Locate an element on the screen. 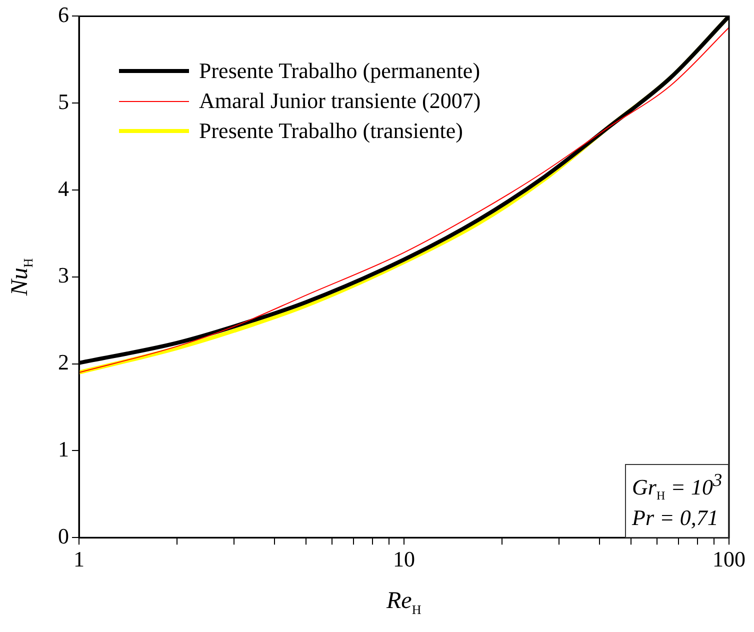  x-tick-label: 1 is located at coordinates (79, 559).